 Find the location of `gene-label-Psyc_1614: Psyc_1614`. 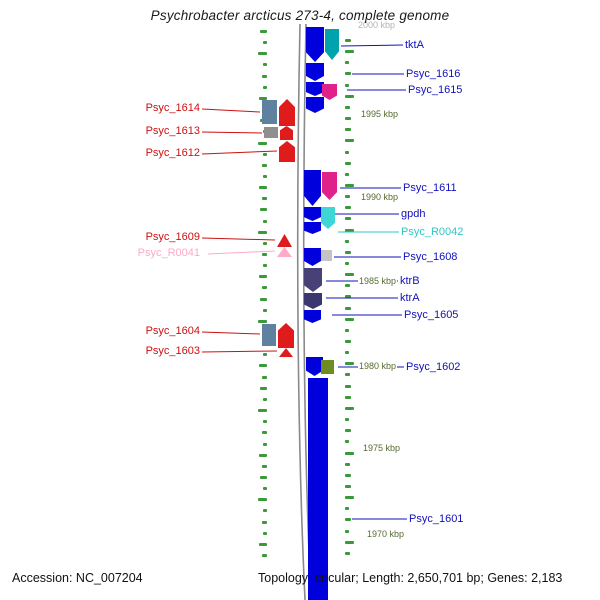

gene-label-Psyc_1614: Psyc_1614 is located at coordinates (172, 108).